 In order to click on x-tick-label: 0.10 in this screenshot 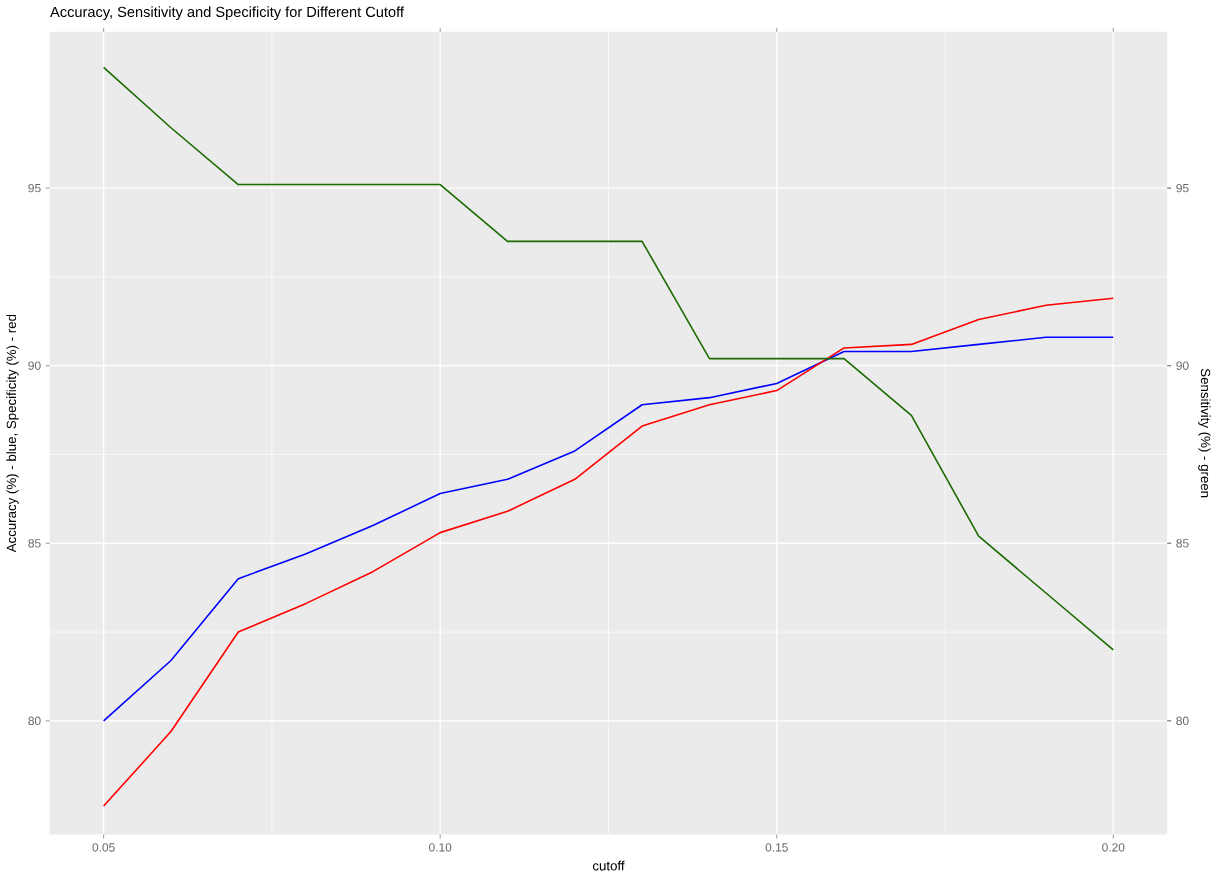, I will do `click(440, 847)`.